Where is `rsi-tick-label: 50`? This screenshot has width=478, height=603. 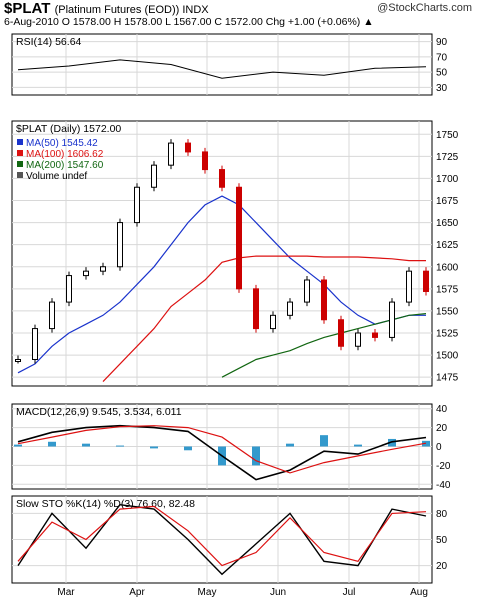
rsi-tick-label: 50 is located at coordinates (442, 73).